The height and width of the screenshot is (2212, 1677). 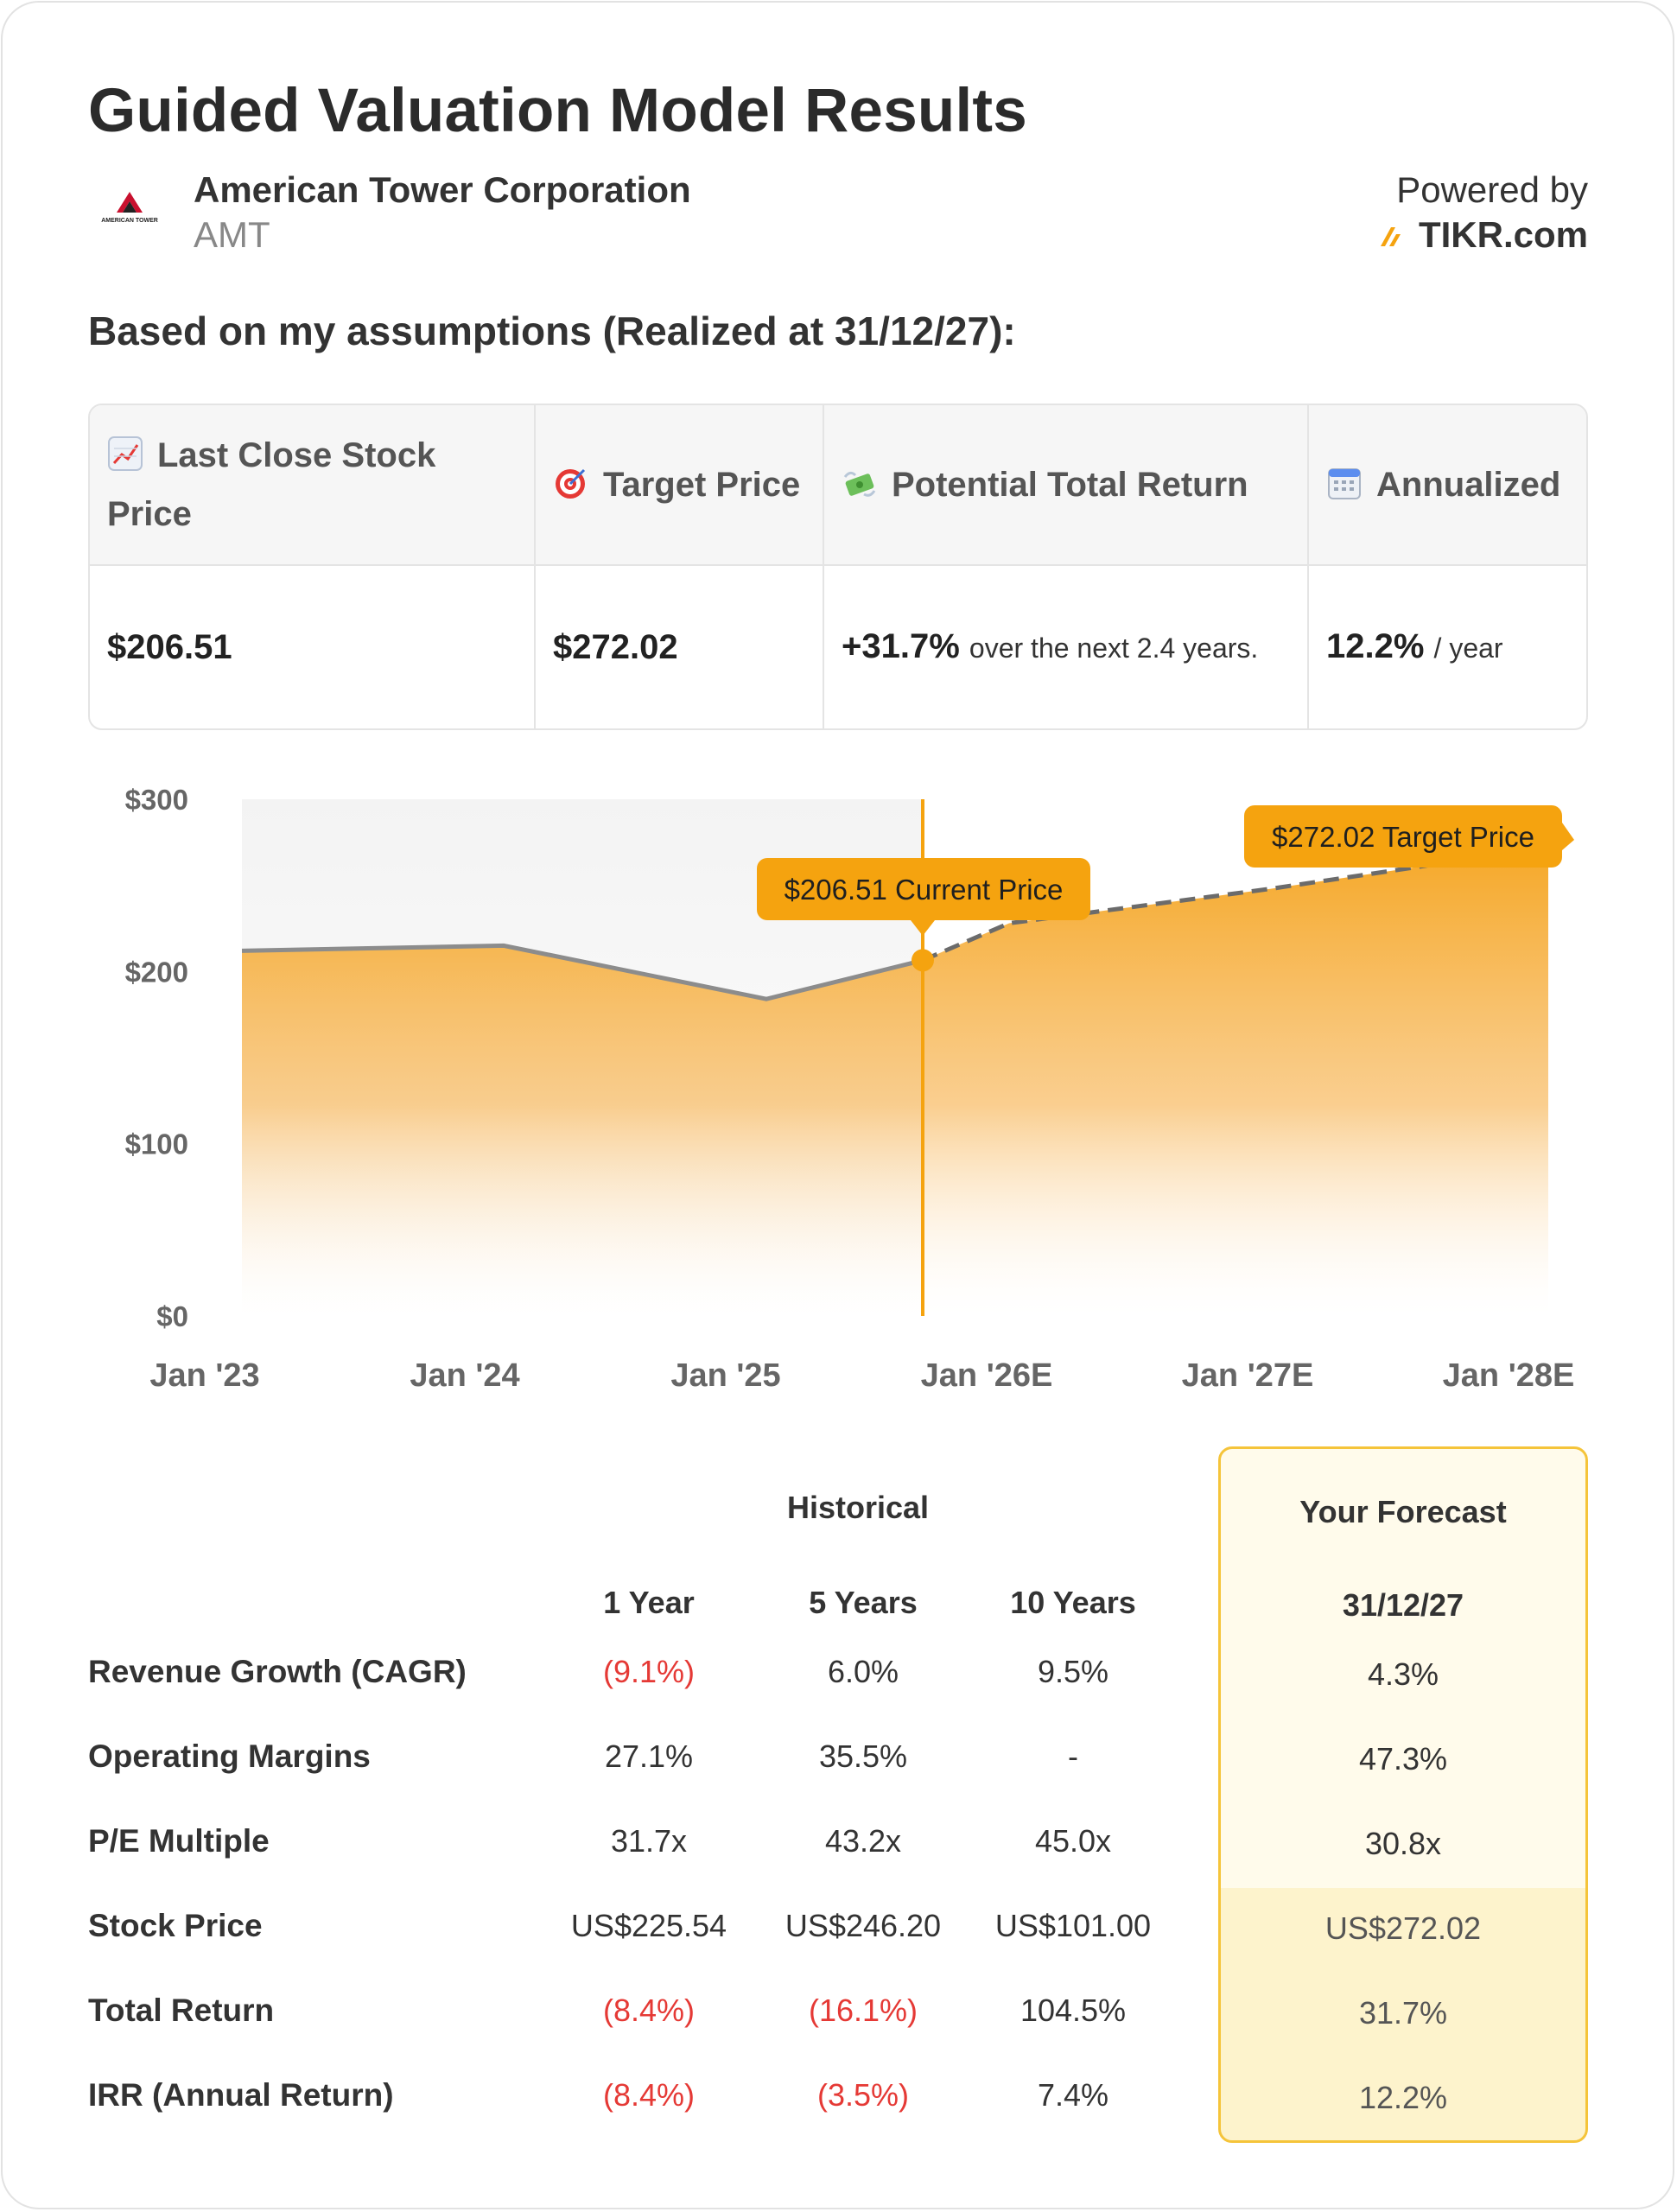 I want to click on historical-price-line, so click(x=582, y=972).